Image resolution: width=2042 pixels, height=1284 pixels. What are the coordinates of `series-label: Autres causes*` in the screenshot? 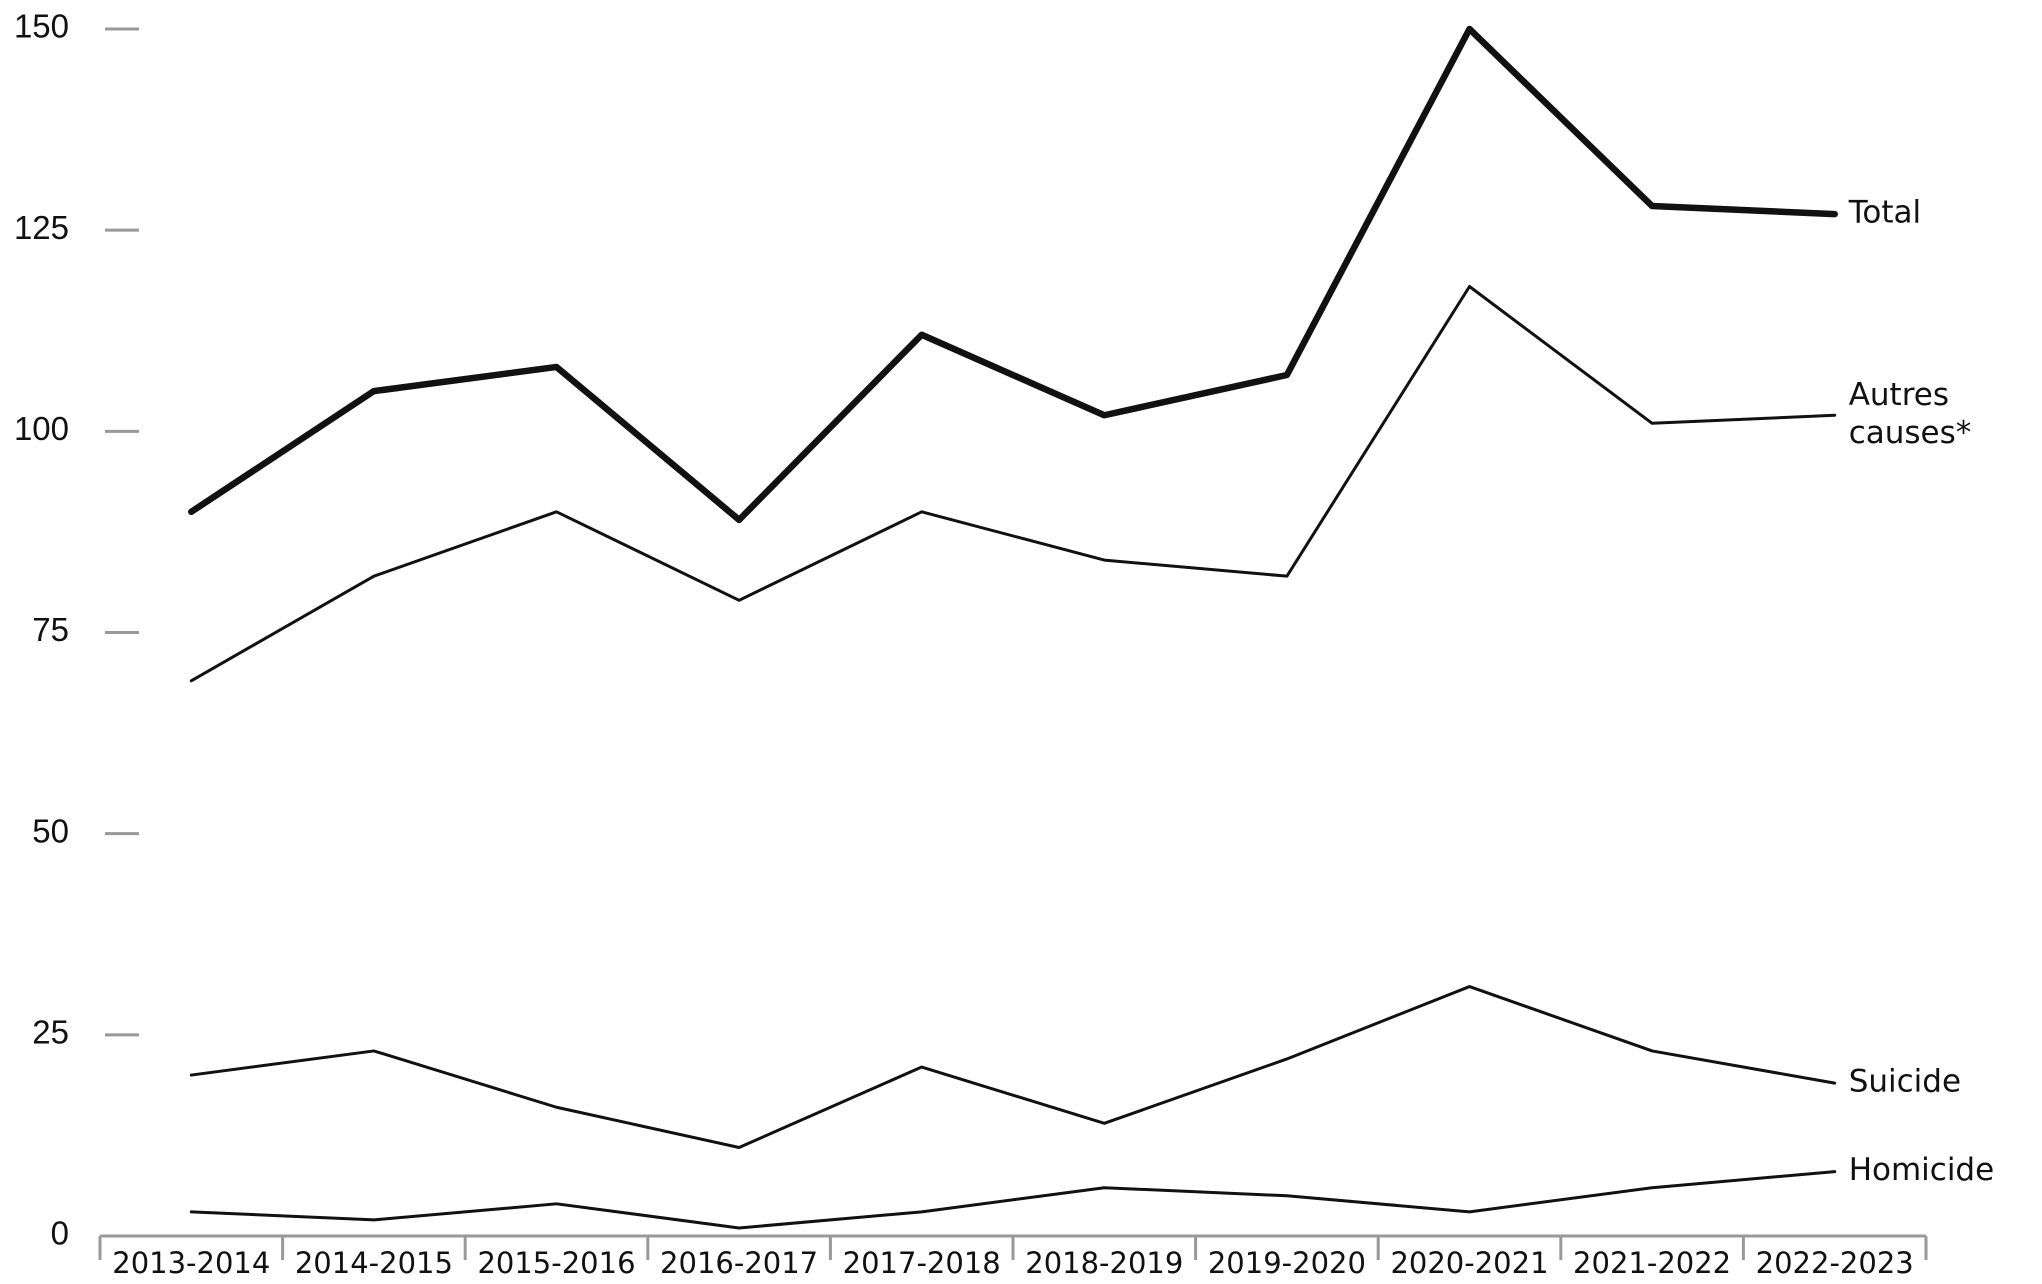 It's located at (1910, 414).